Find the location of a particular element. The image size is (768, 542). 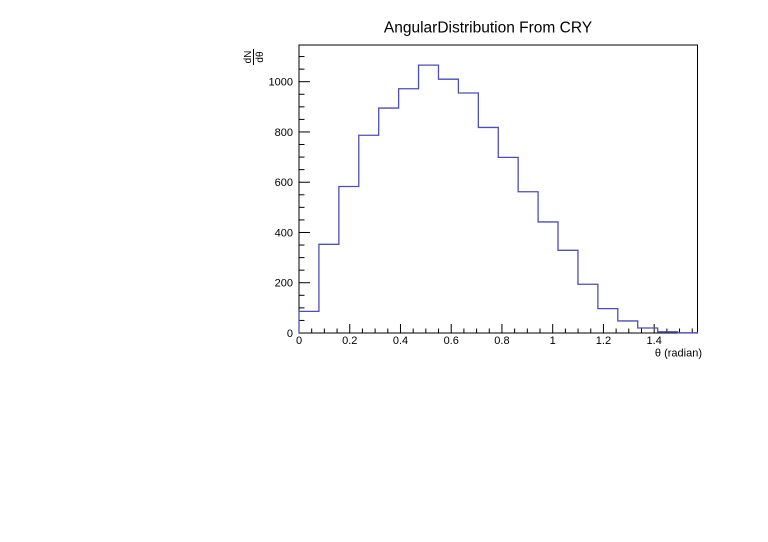

x-tick-label: 1.2 is located at coordinates (603, 341).